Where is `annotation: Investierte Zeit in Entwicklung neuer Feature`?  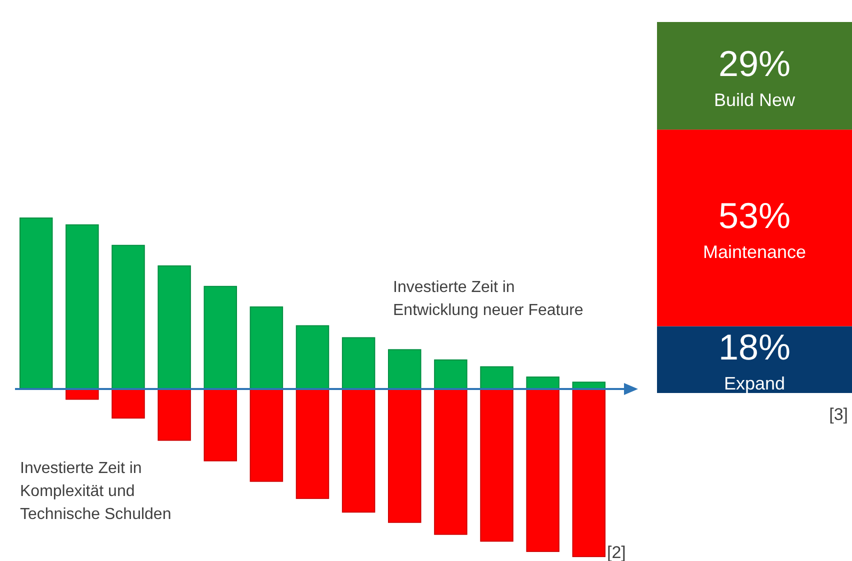 annotation: Investierte Zeit in Entwicklung neuer Feature is located at coordinates (488, 299).